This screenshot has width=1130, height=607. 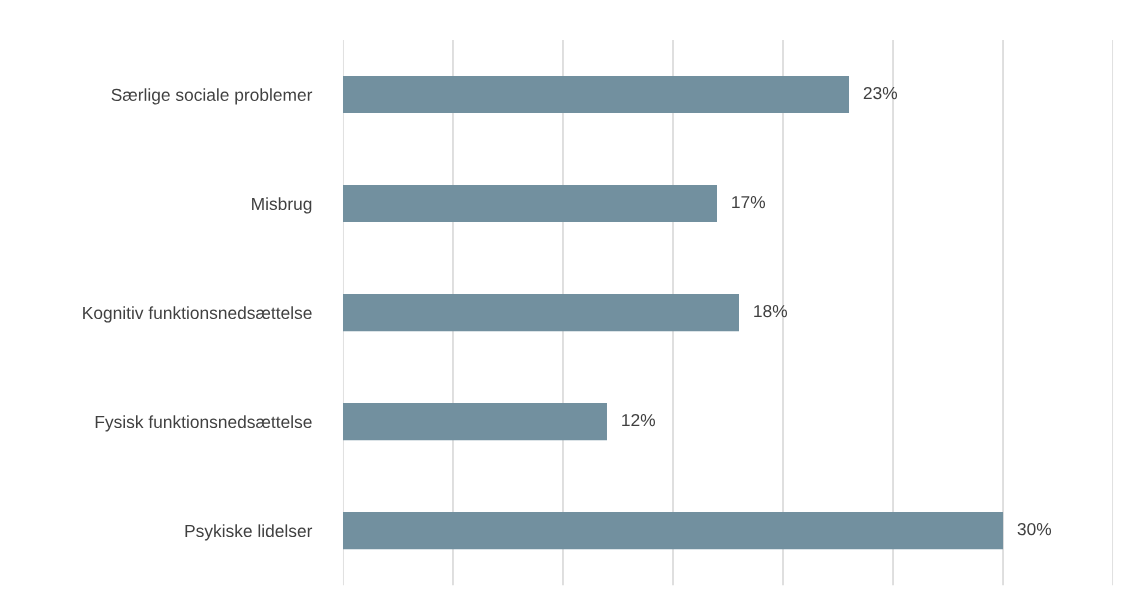 I want to click on y-tick-label: Psykiske lidelser, so click(x=249, y=532).